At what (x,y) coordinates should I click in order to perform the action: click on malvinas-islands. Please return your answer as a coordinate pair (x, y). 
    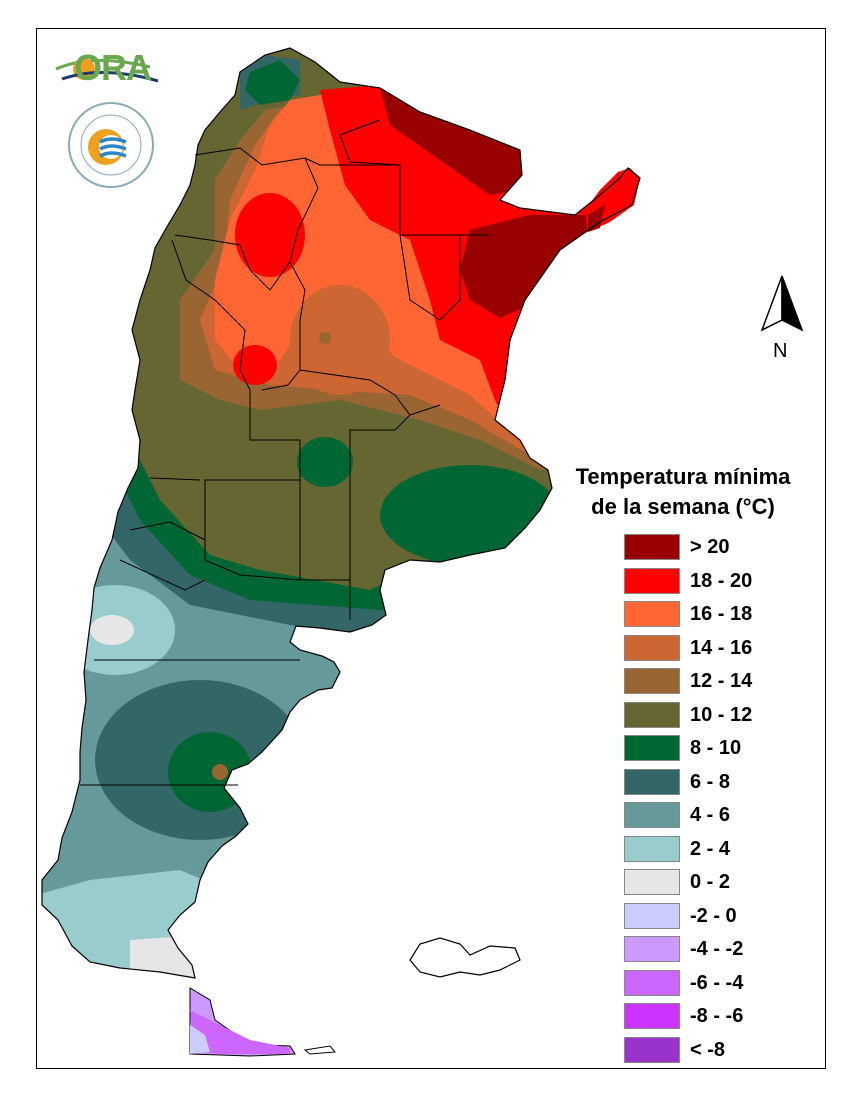
    Looking at the image, I should click on (465, 957).